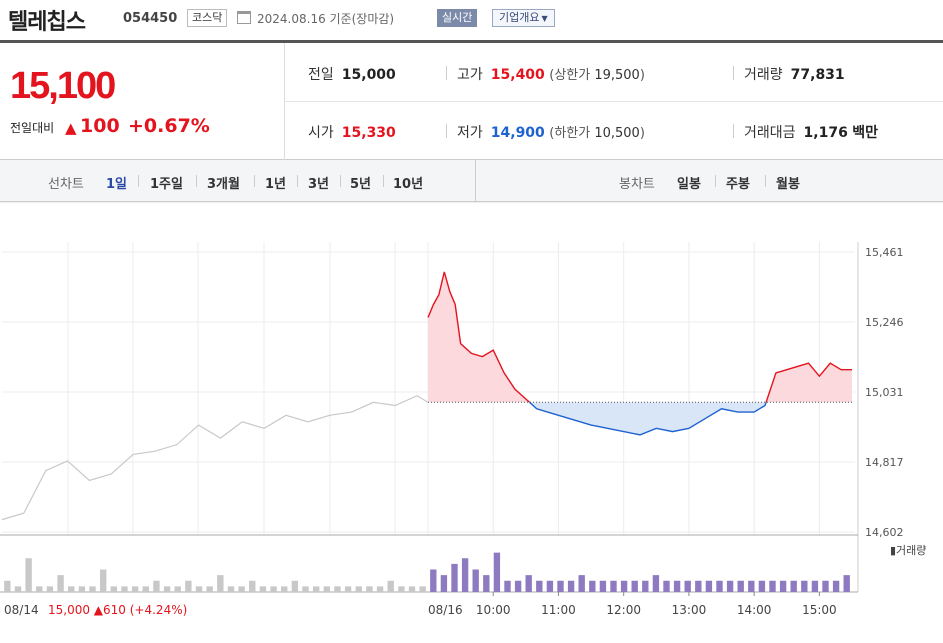 The width and height of the screenshot is (943, 643). I want to click on stat-prev-label: 전일, so click(321, 75).